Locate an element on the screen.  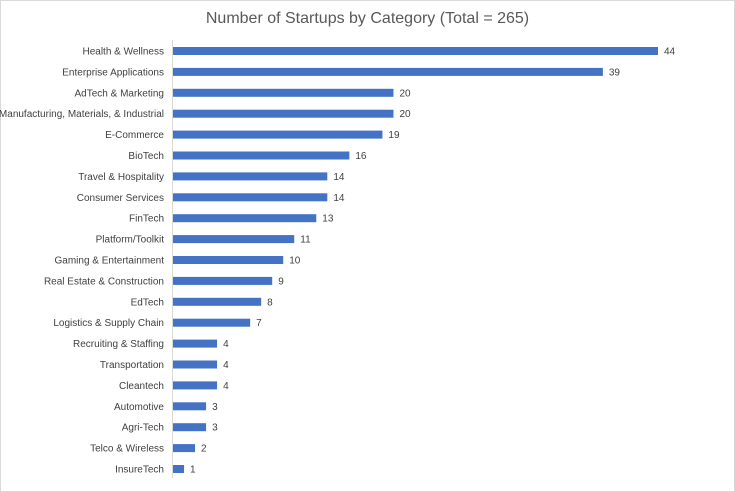
category-label: Cleantech is located at coordinates (141, 386).